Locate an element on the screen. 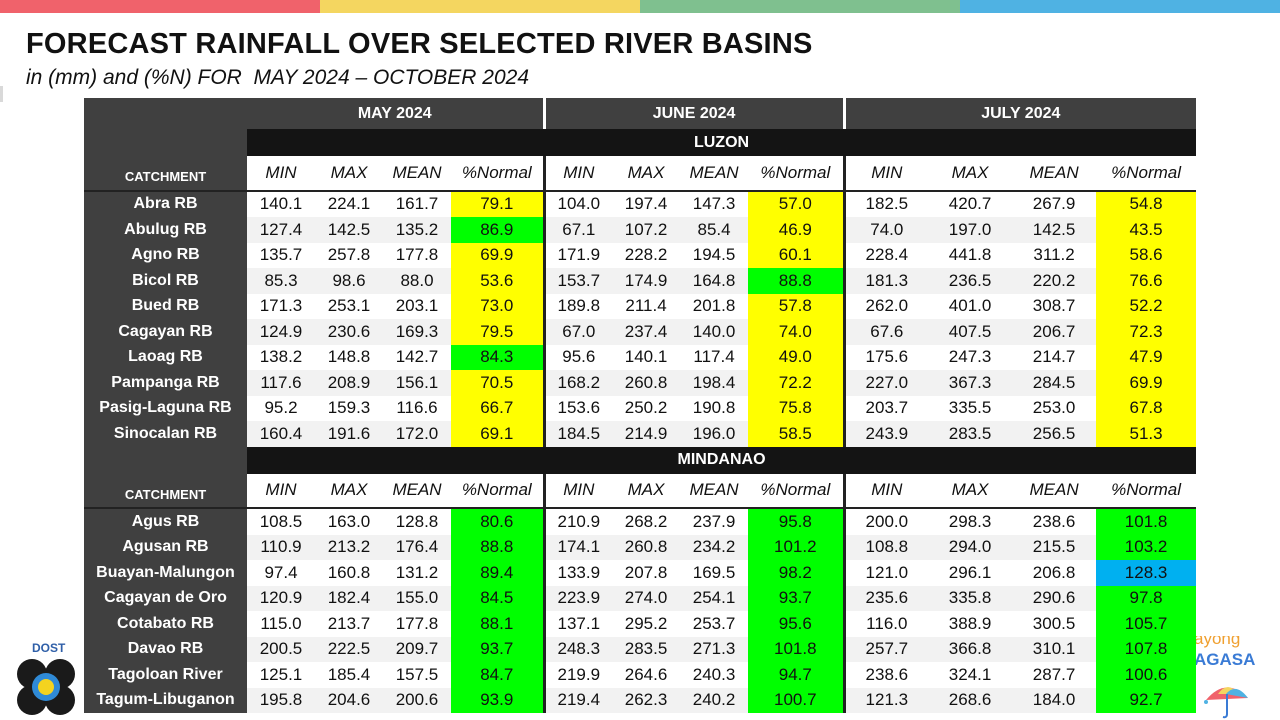  cell-pct: 88.1 is located at coordinates (498, 624).